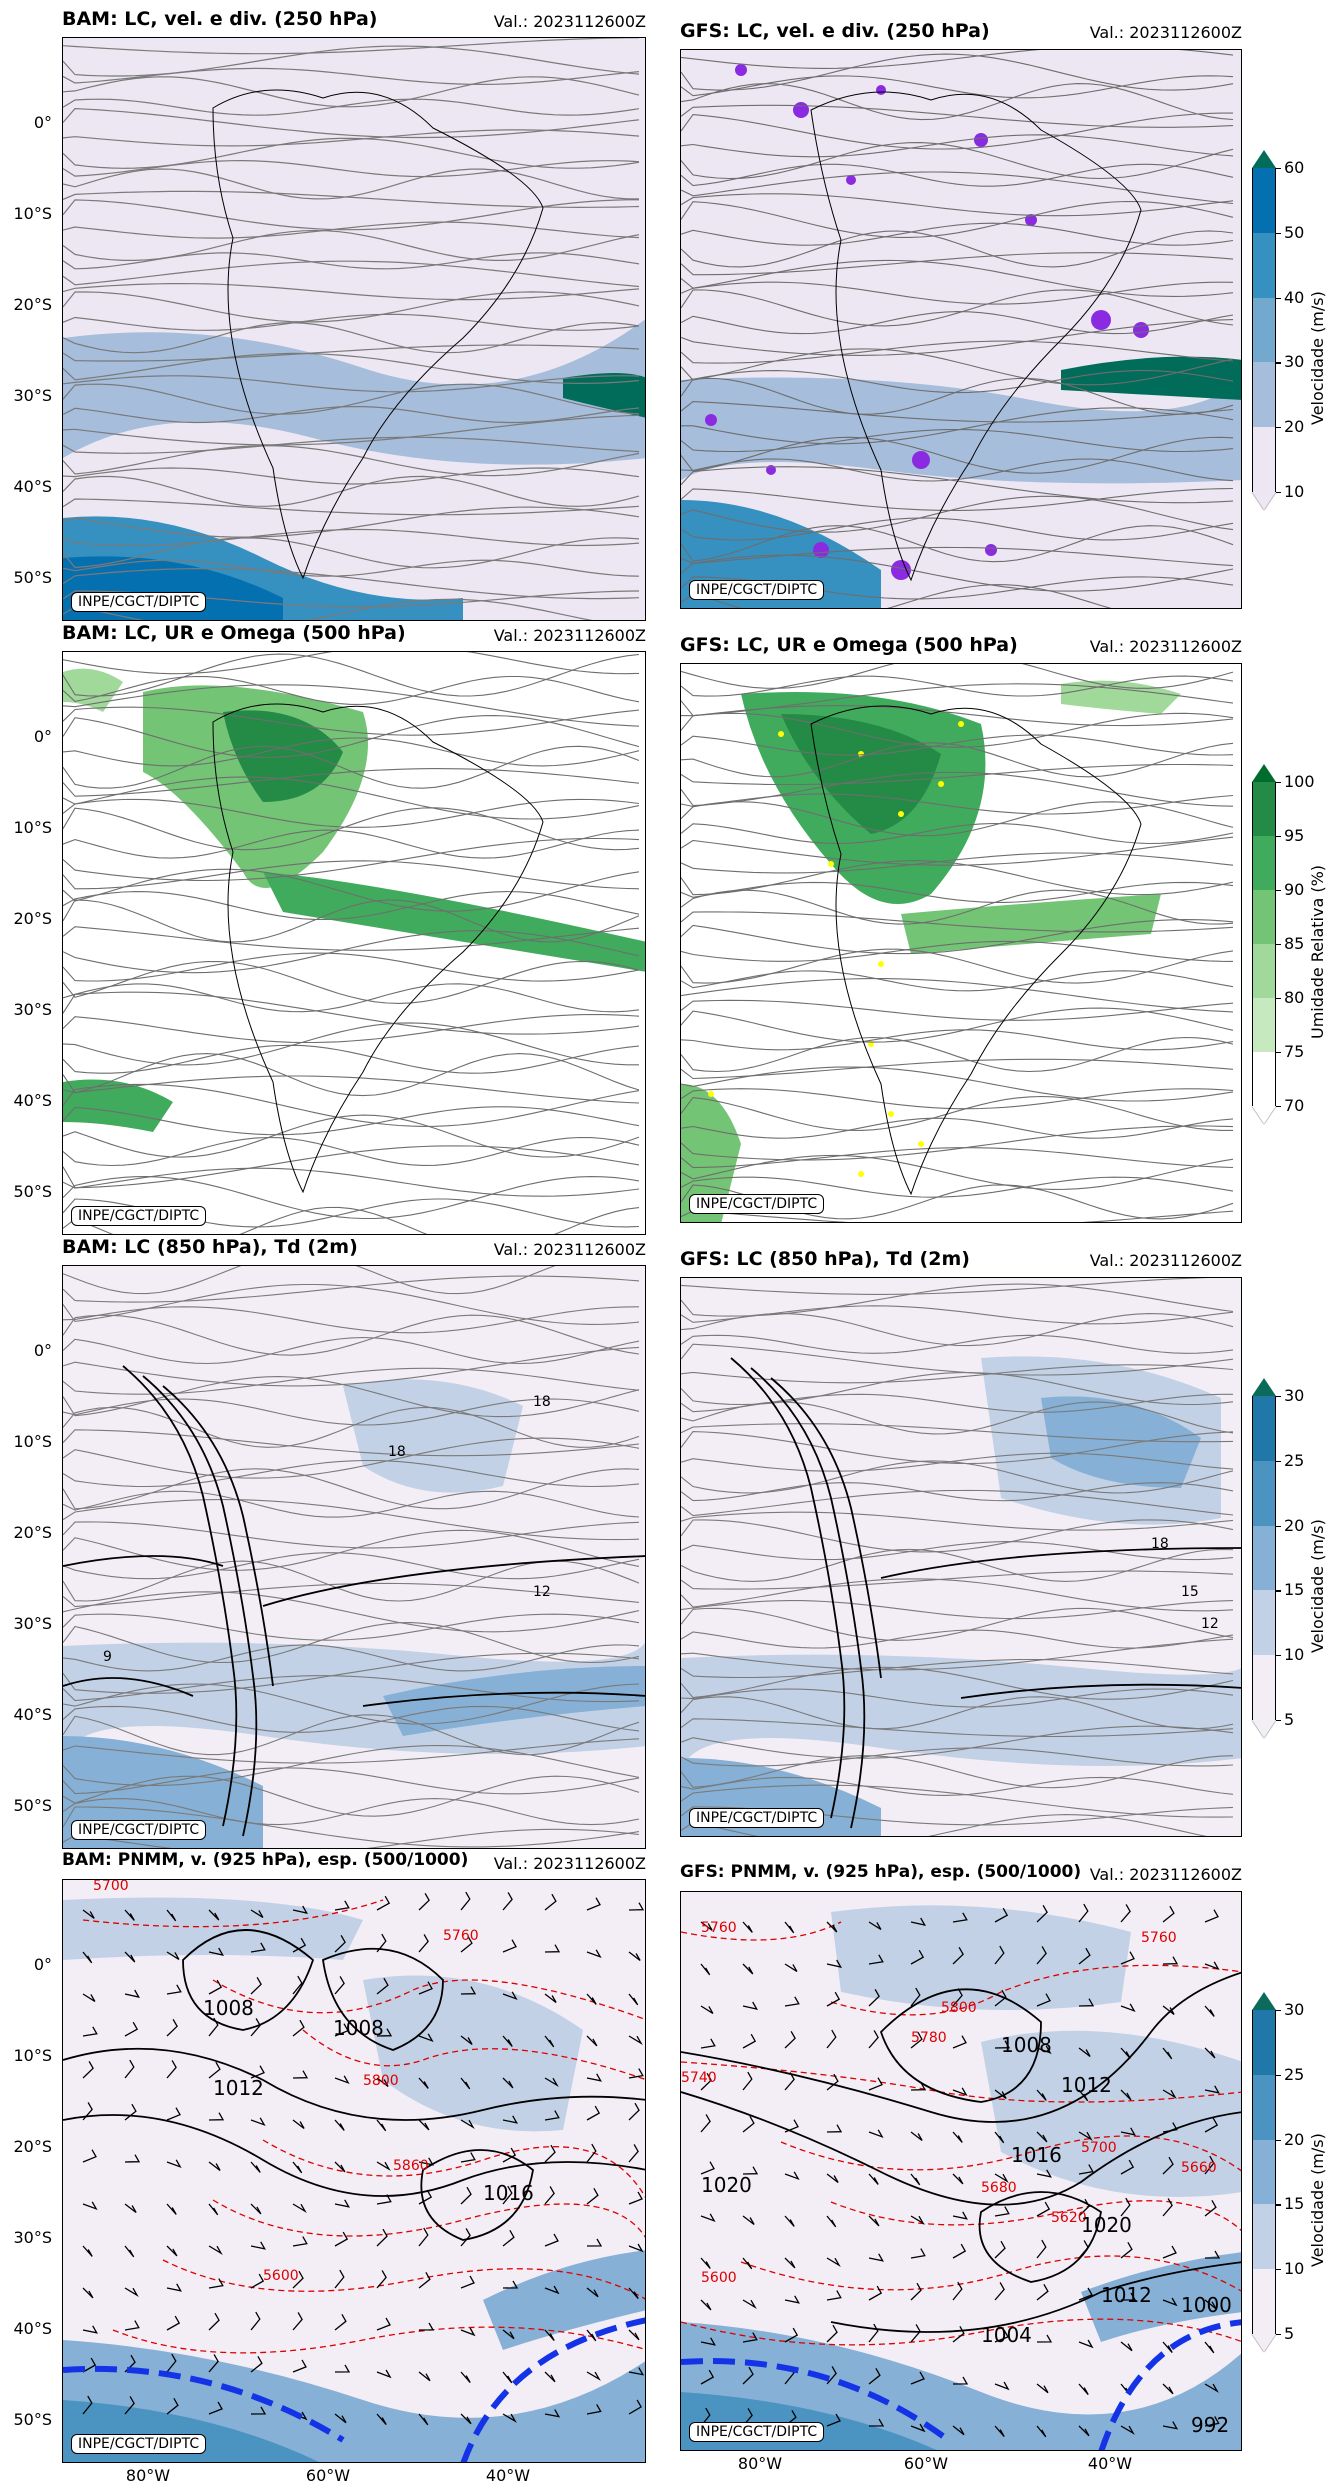 The height and width of the screenshot is (2485, 1334). Describe the element at coordinates (1190, 1592) in the screenshot. I see `td-label-6: 15` at that location.